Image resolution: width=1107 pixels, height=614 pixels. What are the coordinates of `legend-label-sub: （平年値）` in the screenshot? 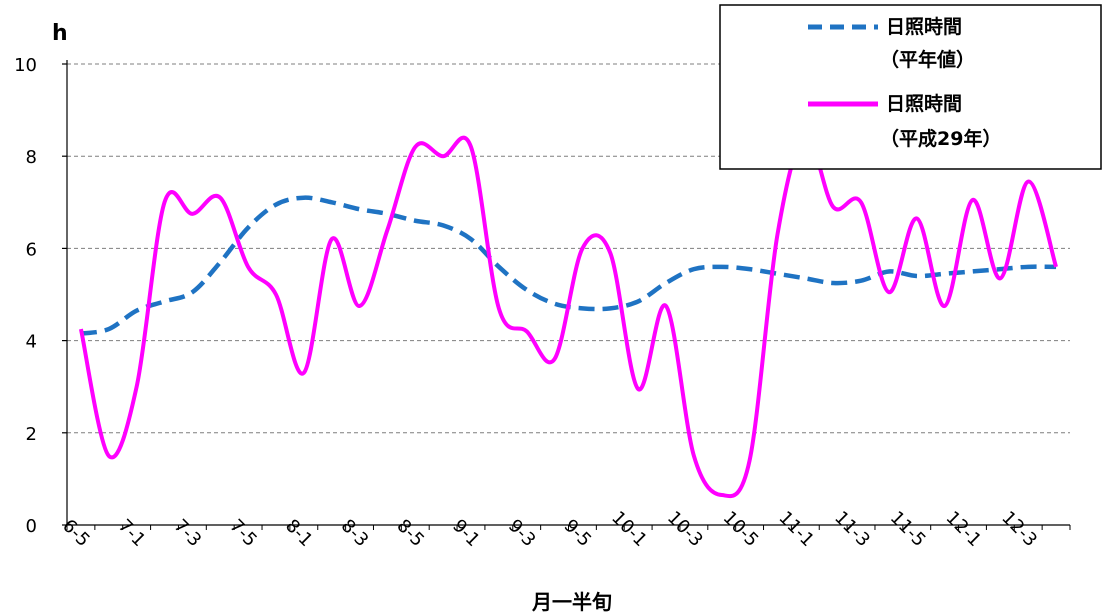 It's located at (927, 59).